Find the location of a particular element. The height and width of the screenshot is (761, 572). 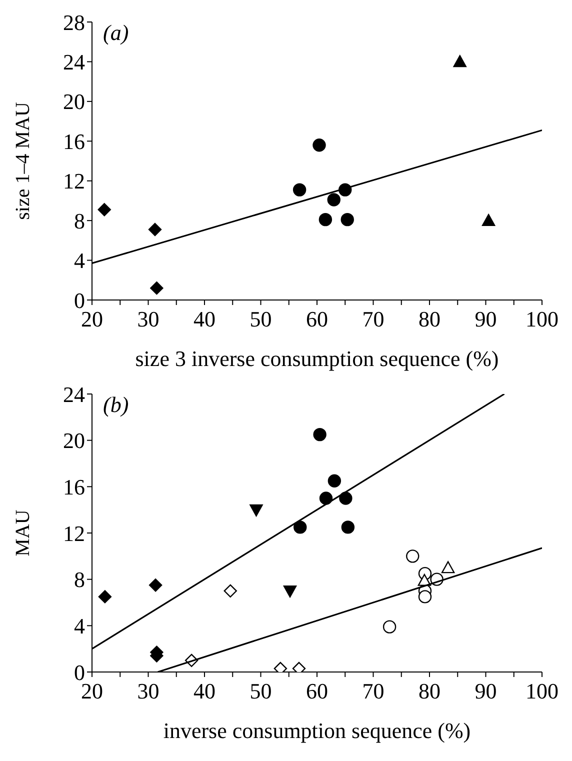

y-axis-title: size 1–4 MAU is located at coordinates (23, 161).